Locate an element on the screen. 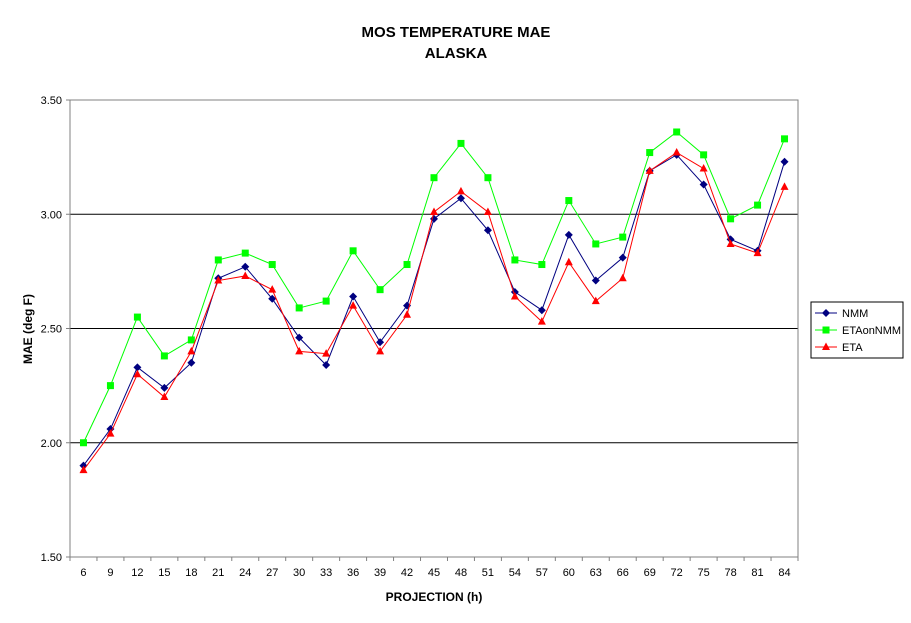 The height and width of the screenshot is (623, 911). legend-marker-ETA is located at coordinates (826, 346).